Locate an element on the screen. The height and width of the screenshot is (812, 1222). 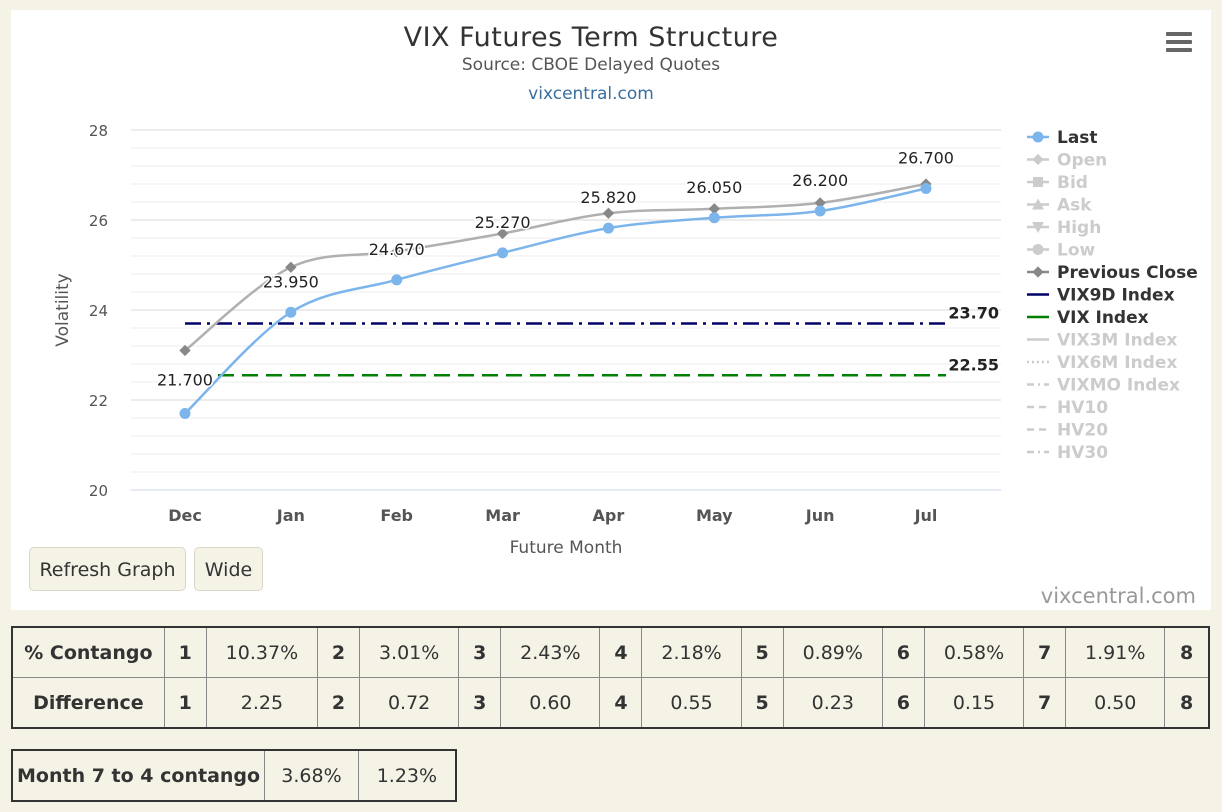
data-label: 26.200 is located at coordinates (820, 180).